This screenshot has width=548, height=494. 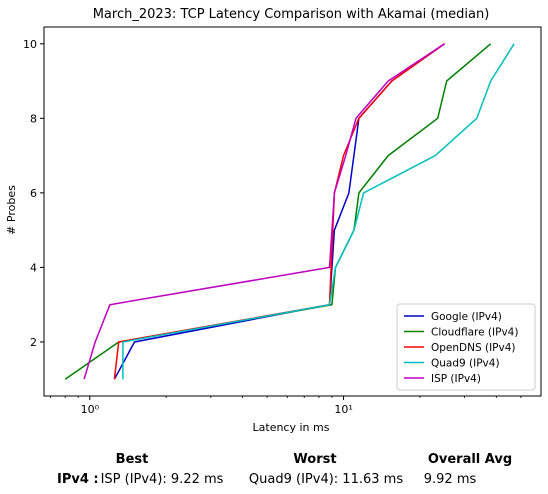 I want to click on y-tick-label-0: 2, so click(x=33, y=342).